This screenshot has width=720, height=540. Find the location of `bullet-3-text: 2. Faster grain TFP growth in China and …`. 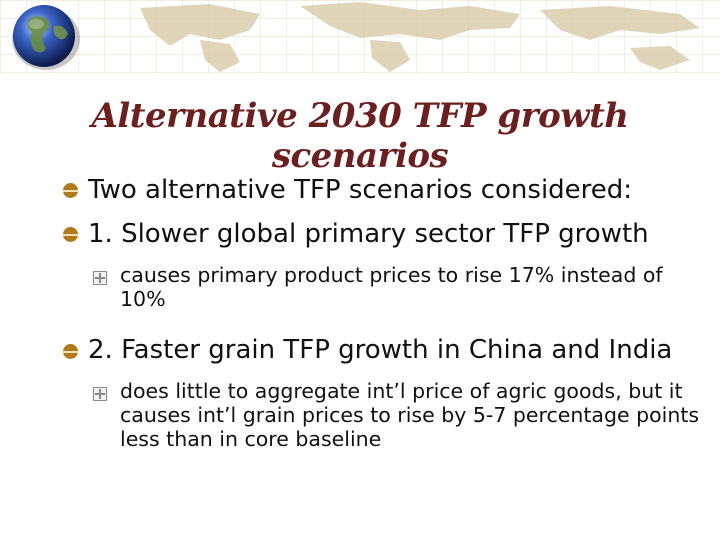

bullet-3-text: 2. Faster grain TFP growth in China and … is located at coordinates (380, 350).